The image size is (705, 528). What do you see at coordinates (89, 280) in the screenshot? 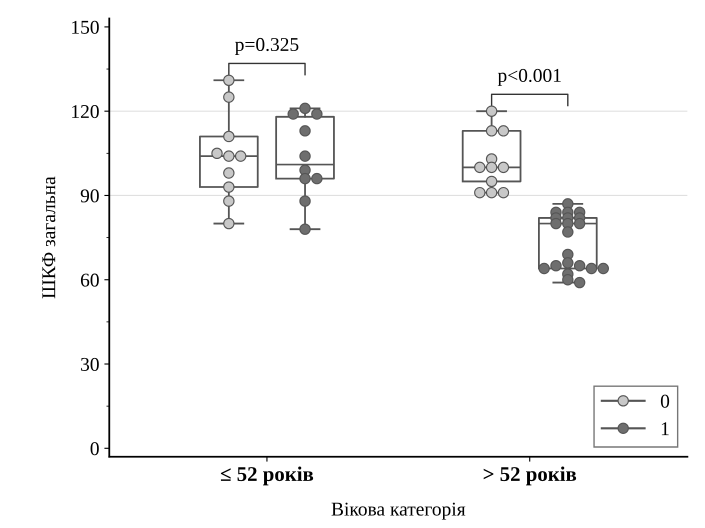
I see `y-tick-label: 60` at bounding box center [89, 280].